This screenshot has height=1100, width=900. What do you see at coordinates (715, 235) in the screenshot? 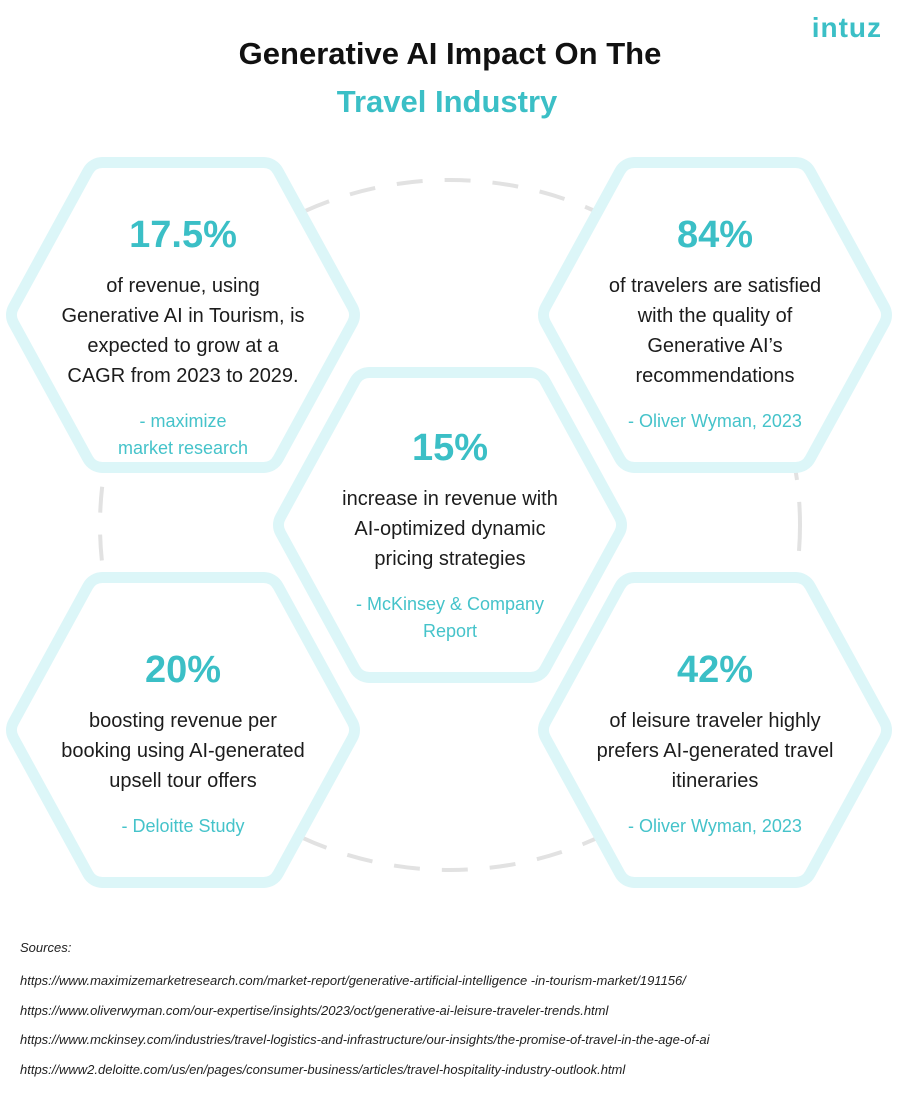
I see `stat-value: 84%` at bounding box center [715, 235].